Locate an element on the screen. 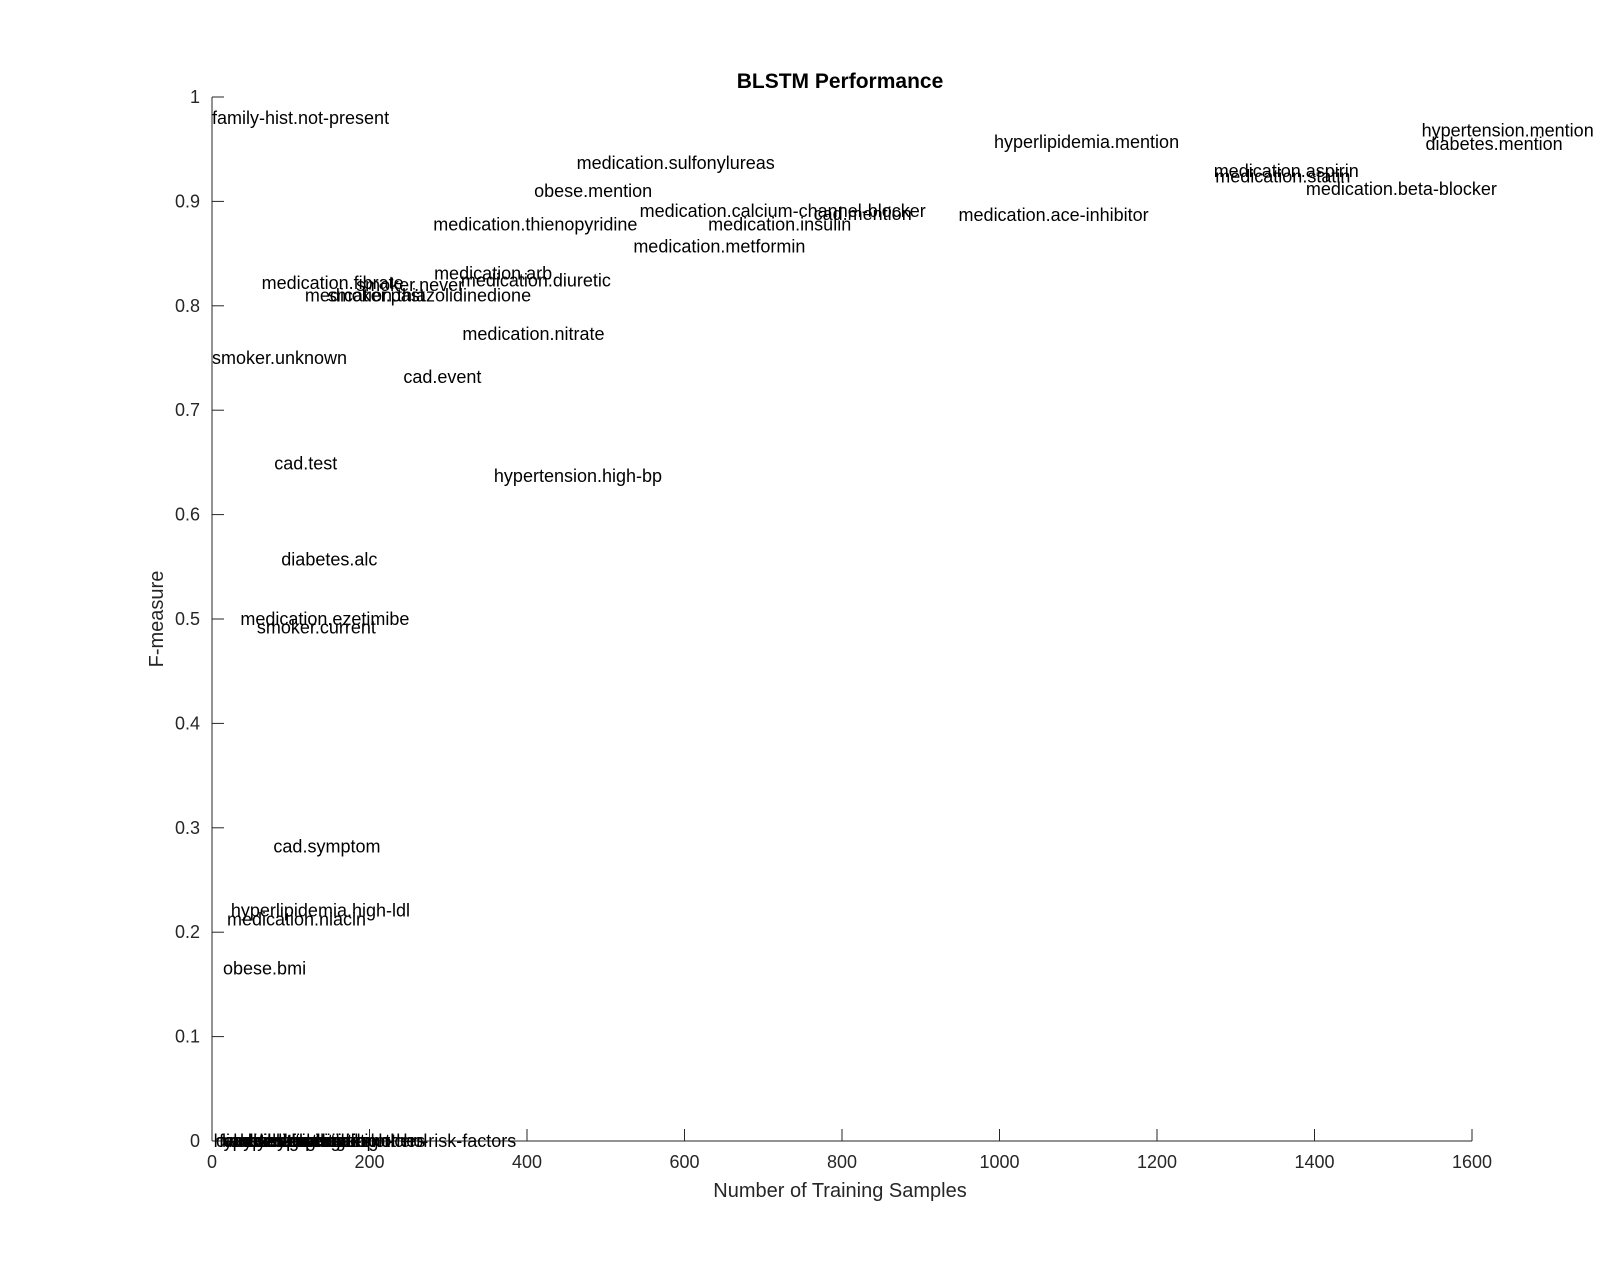 The width and height of the screenshot is (1616, 1279). data-point-label: cad.mention is located at coordinates (863, 214).